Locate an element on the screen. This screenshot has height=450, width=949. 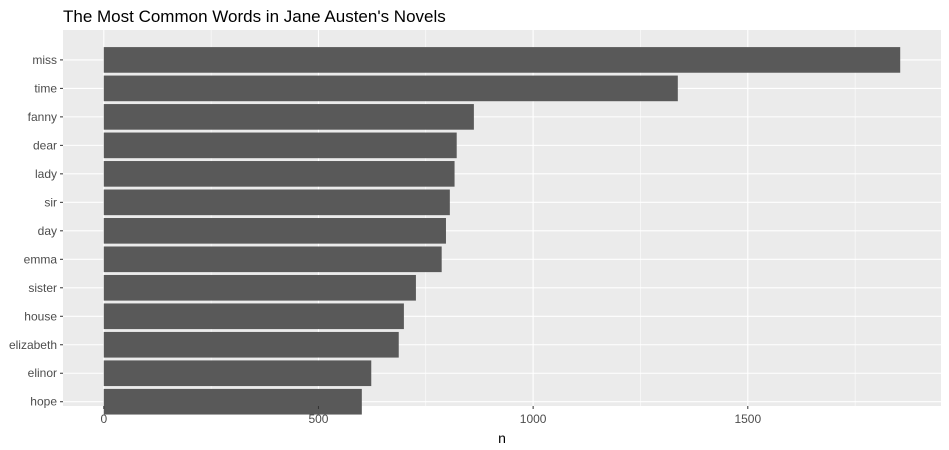
bar-house is located at coordinates (254, 316).